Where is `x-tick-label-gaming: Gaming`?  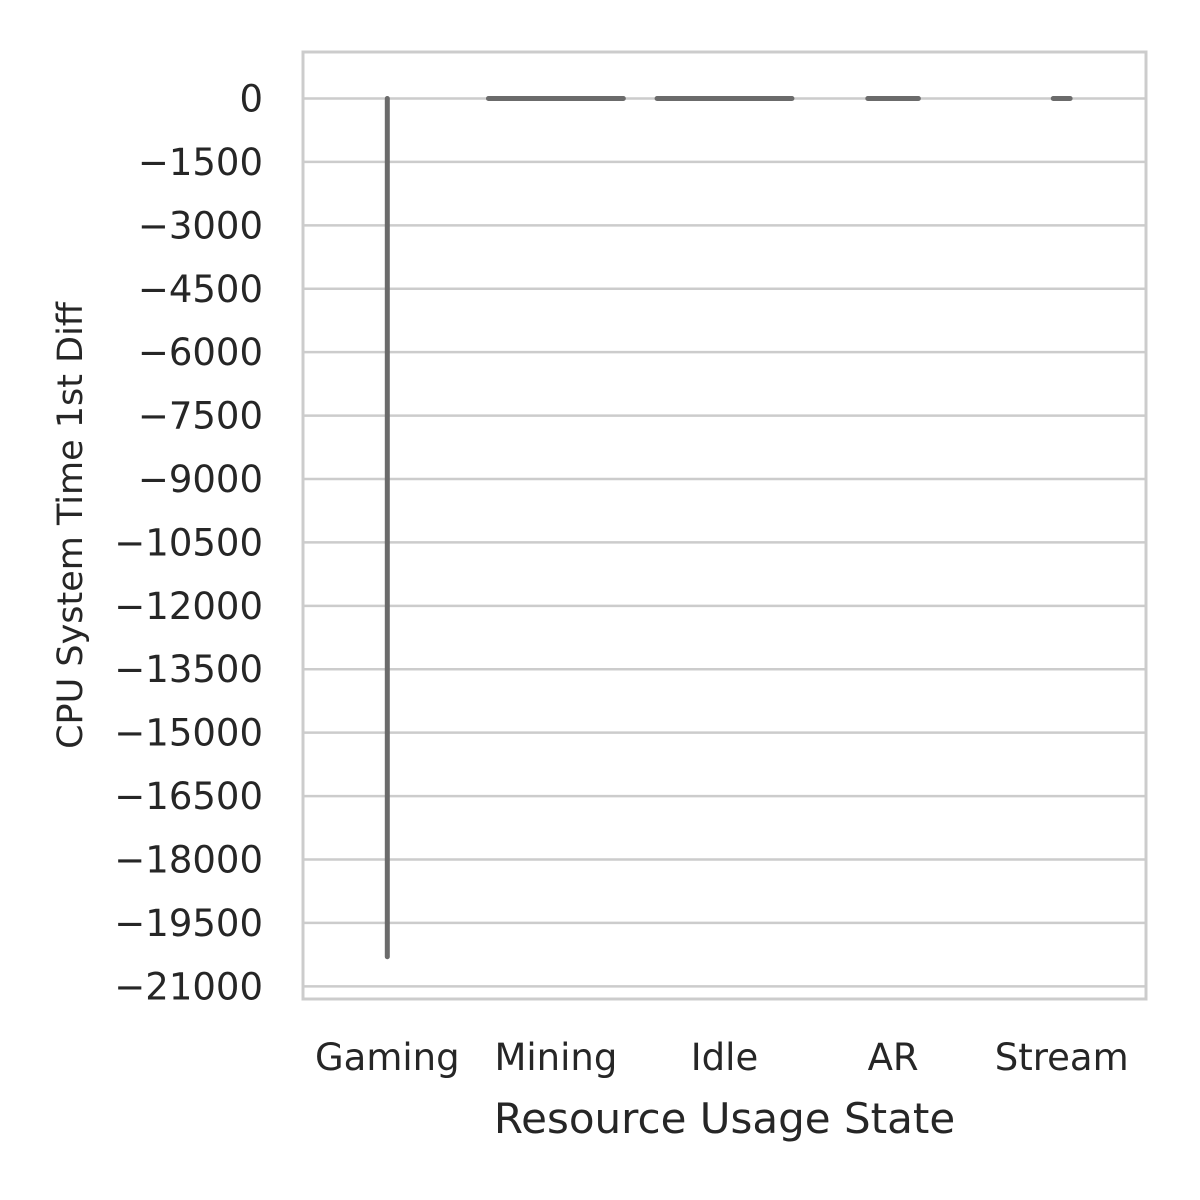
x-tick-label-gaming: Gaming is located at coordinates (387, 1057).